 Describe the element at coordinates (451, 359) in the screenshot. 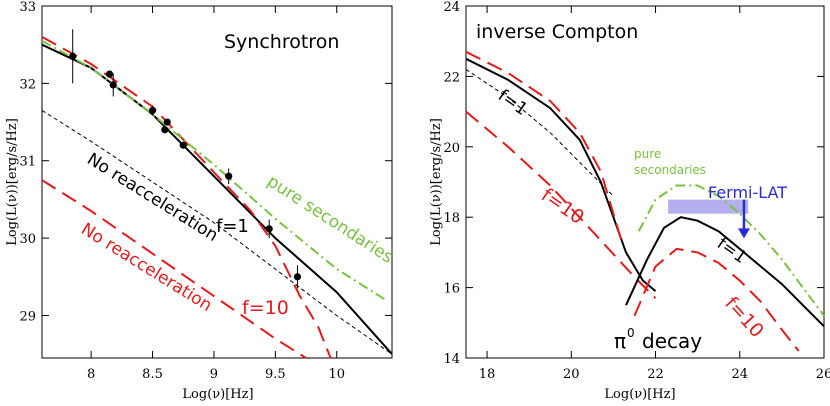

I see `ic-y-tick-label: 14` at that location.